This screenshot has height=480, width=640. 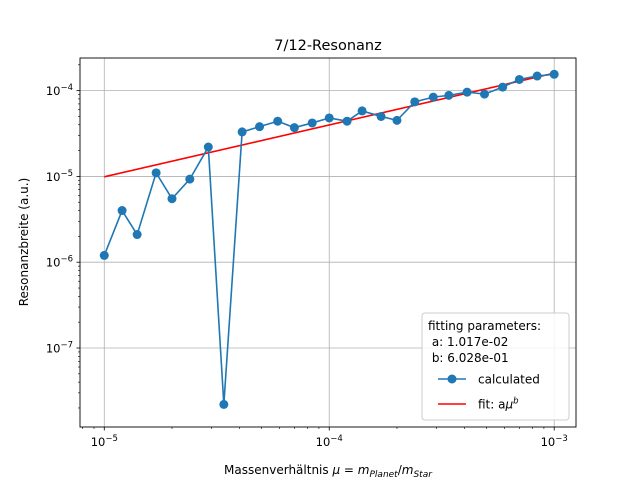 I want to click on y-axis-label: Resonanzbreite (a.u.), so click(x=24, y=242).